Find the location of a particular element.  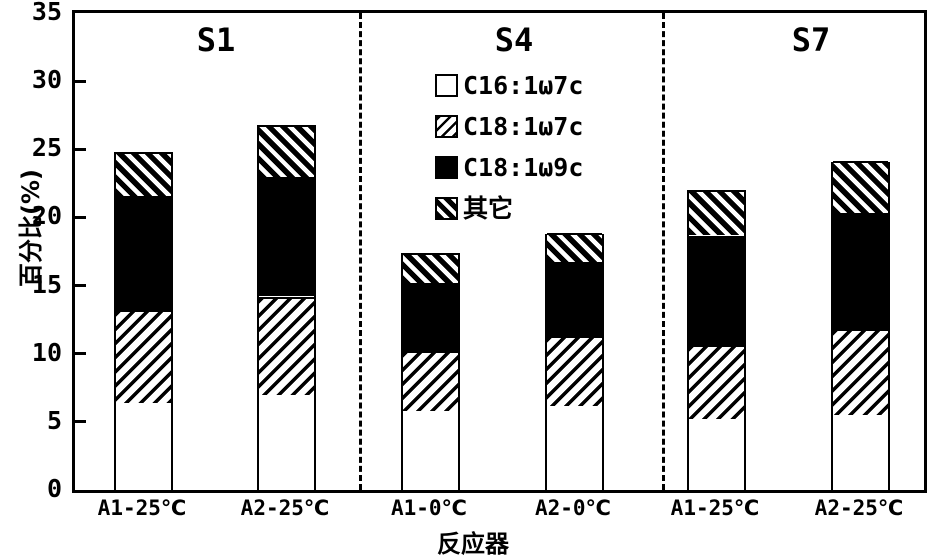

legend-label: C18:1ω7c is located at coordinates (523, 126).